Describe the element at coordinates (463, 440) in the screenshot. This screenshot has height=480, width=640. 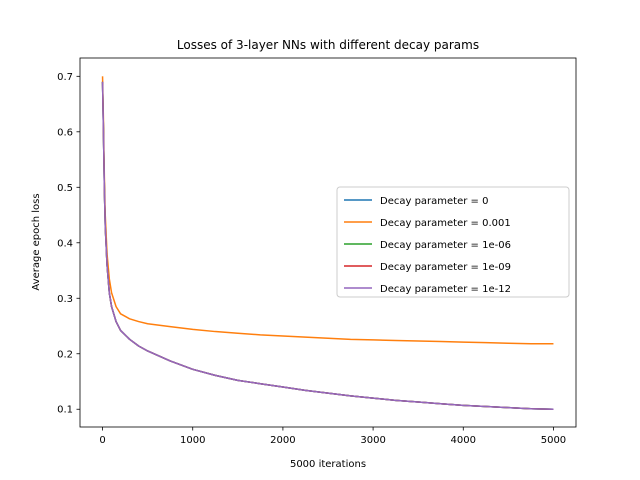
I see `x-tick-label-4: 4000` at that location.